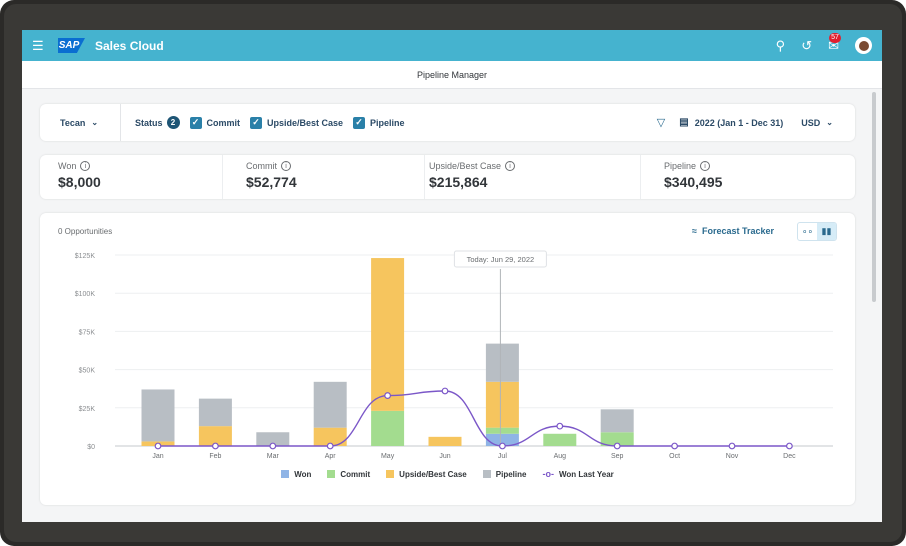 The height and width of the screenshot is (546, 906). I want to click on history-icon: ↺, so click(807, 45).